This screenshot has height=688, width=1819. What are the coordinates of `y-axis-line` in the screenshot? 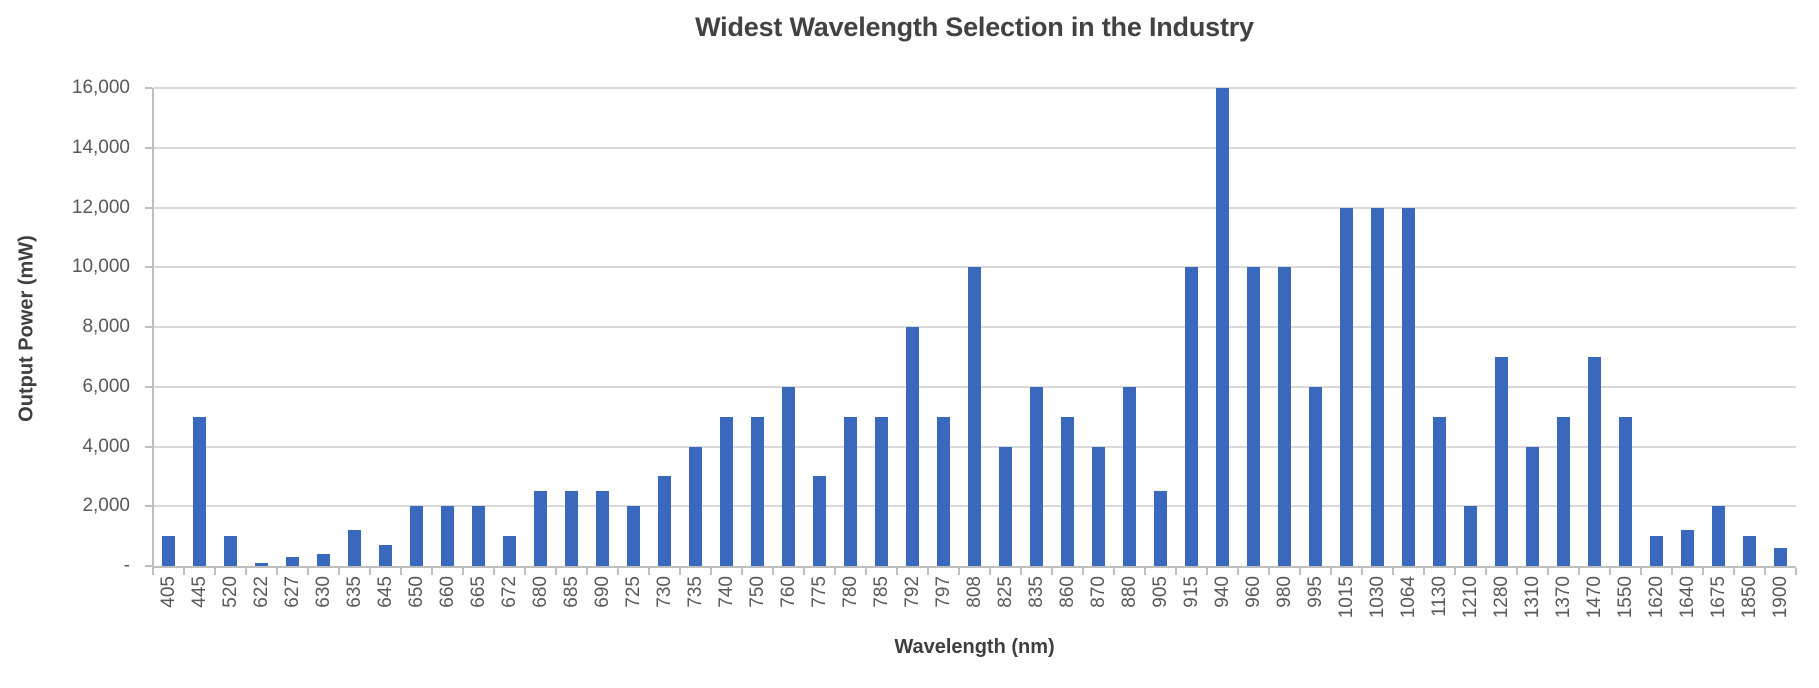 It's located at (153, 328).